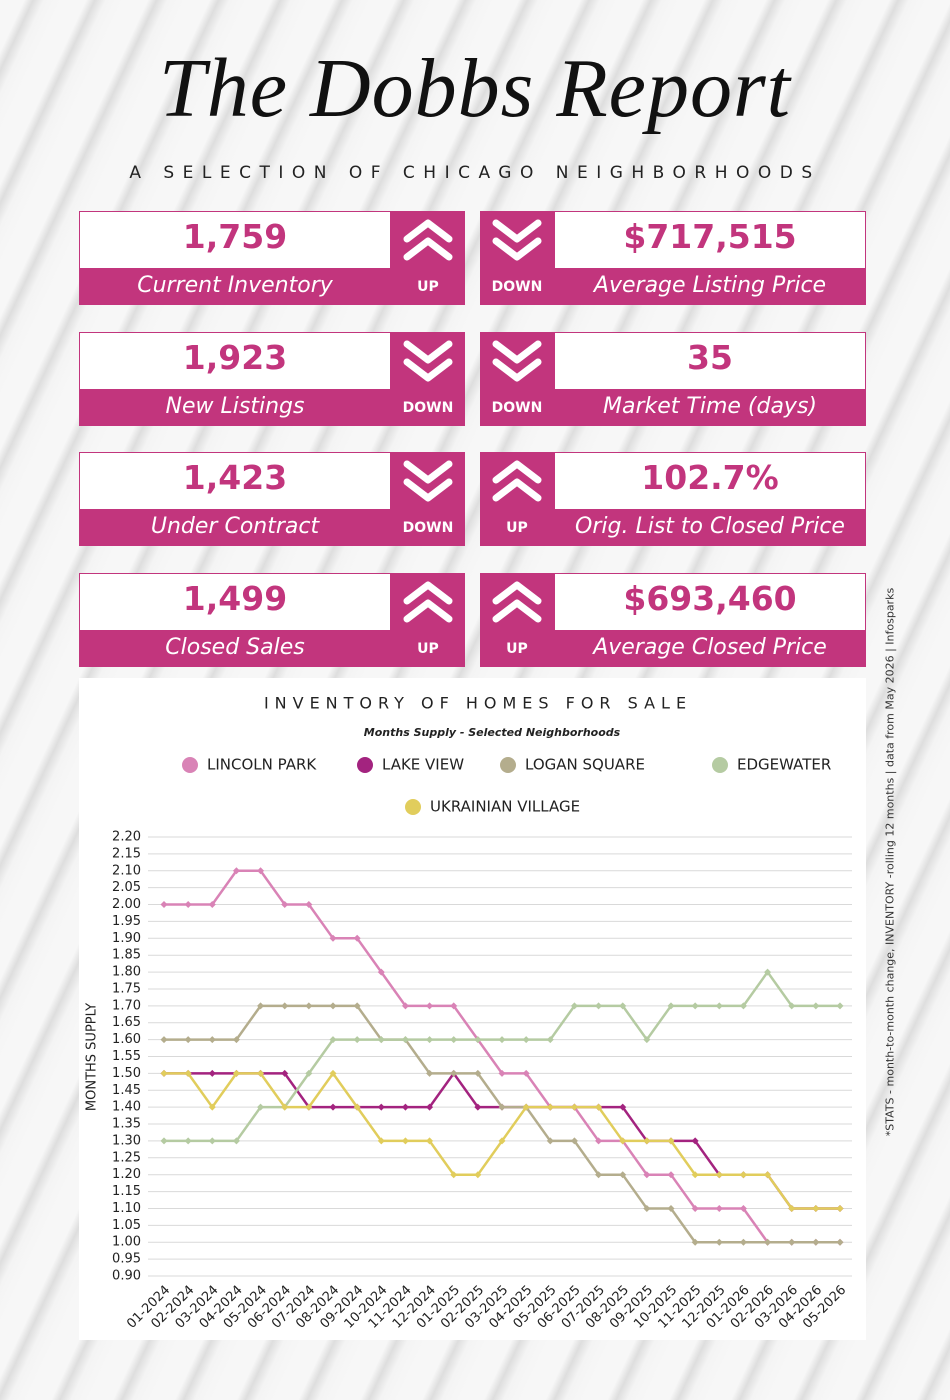 The image size is (950, 1400). Describe the element at coordinates (126, 1140) in the screenshot. I see `y-tick-label: 1.30` at that location.